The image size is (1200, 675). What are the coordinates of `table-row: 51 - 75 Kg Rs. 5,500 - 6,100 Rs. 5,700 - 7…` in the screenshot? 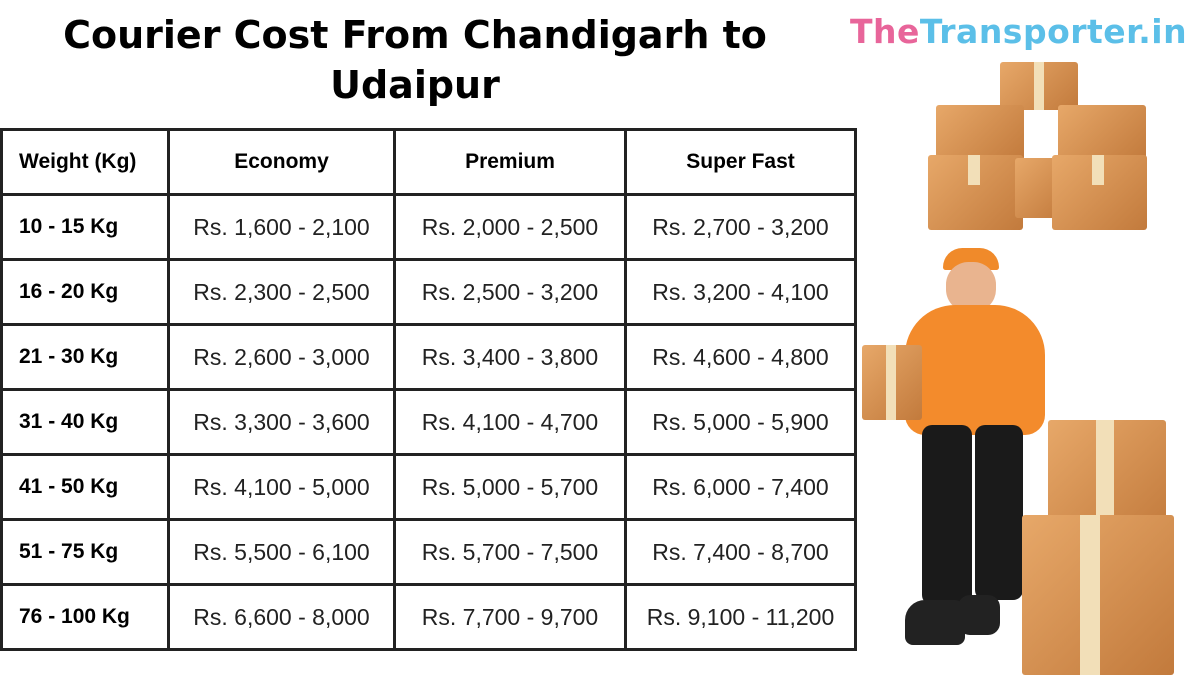 It's located at (428, 552).